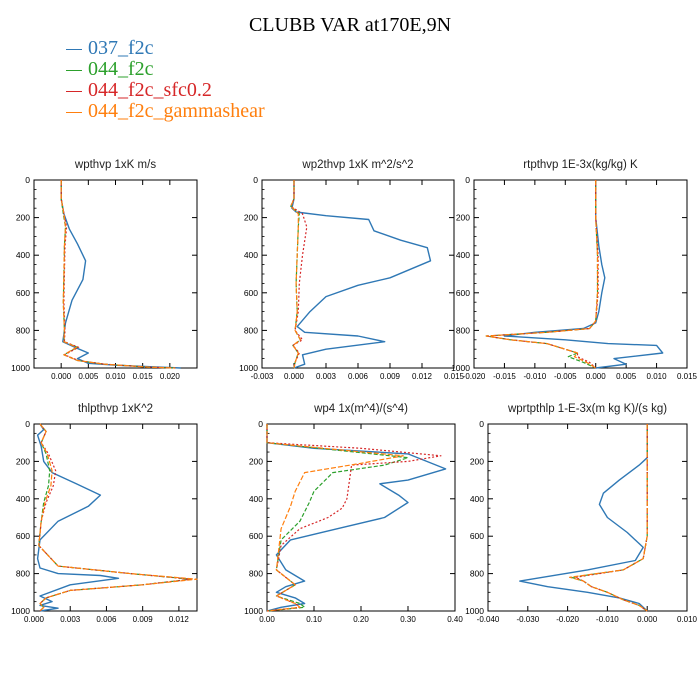 This screenshot has height=700, width=700. Describe the element at coordinates (580, 165) in the screenshot. I see `chart-title: rtpthvp 1E-3x(kg/kg) K` at that location.